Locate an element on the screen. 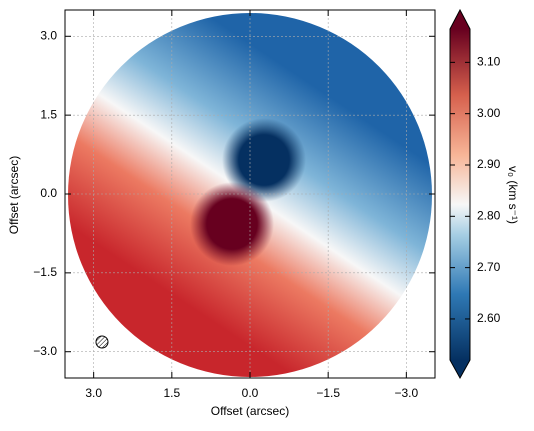 Image resolution: width=534 pixels, height=431 pixels. x-tick-label: 0.0 is located at coordinates (250, 393).